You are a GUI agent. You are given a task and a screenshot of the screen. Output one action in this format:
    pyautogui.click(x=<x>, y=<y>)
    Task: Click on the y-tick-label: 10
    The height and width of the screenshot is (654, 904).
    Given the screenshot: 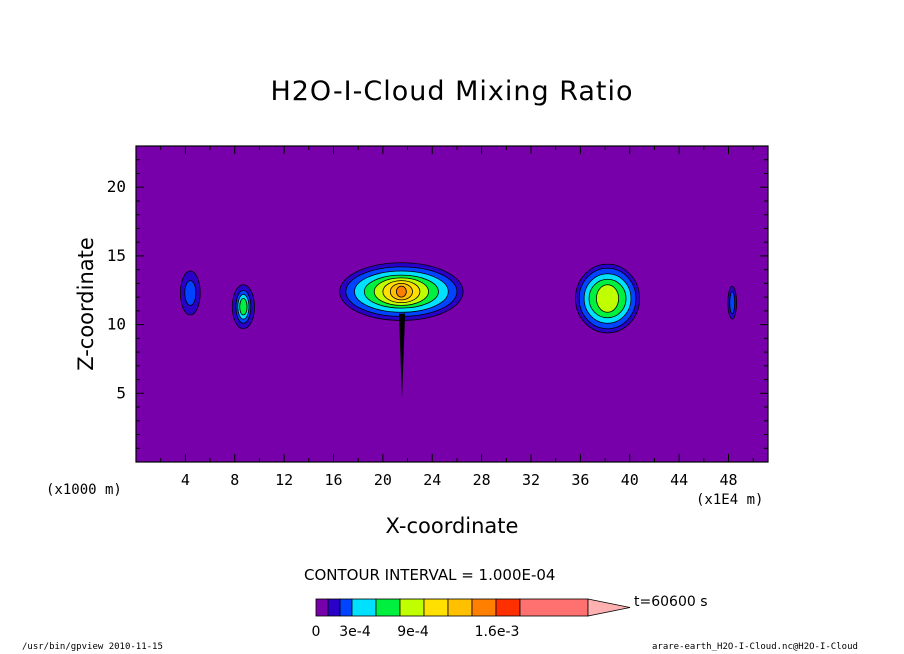 What is the action you would take?
    pyautogui.click(x=116, y=324)
    